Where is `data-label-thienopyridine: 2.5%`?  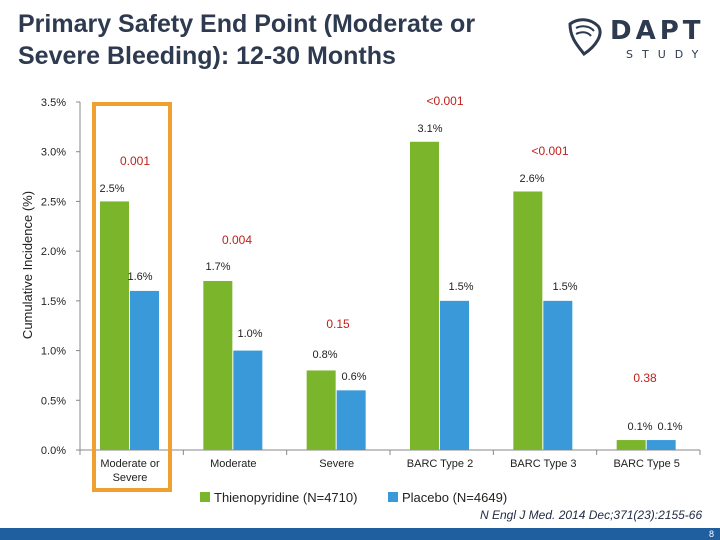
data-label-thienopyridine: 2.5% is located at coordinates (111, 189).